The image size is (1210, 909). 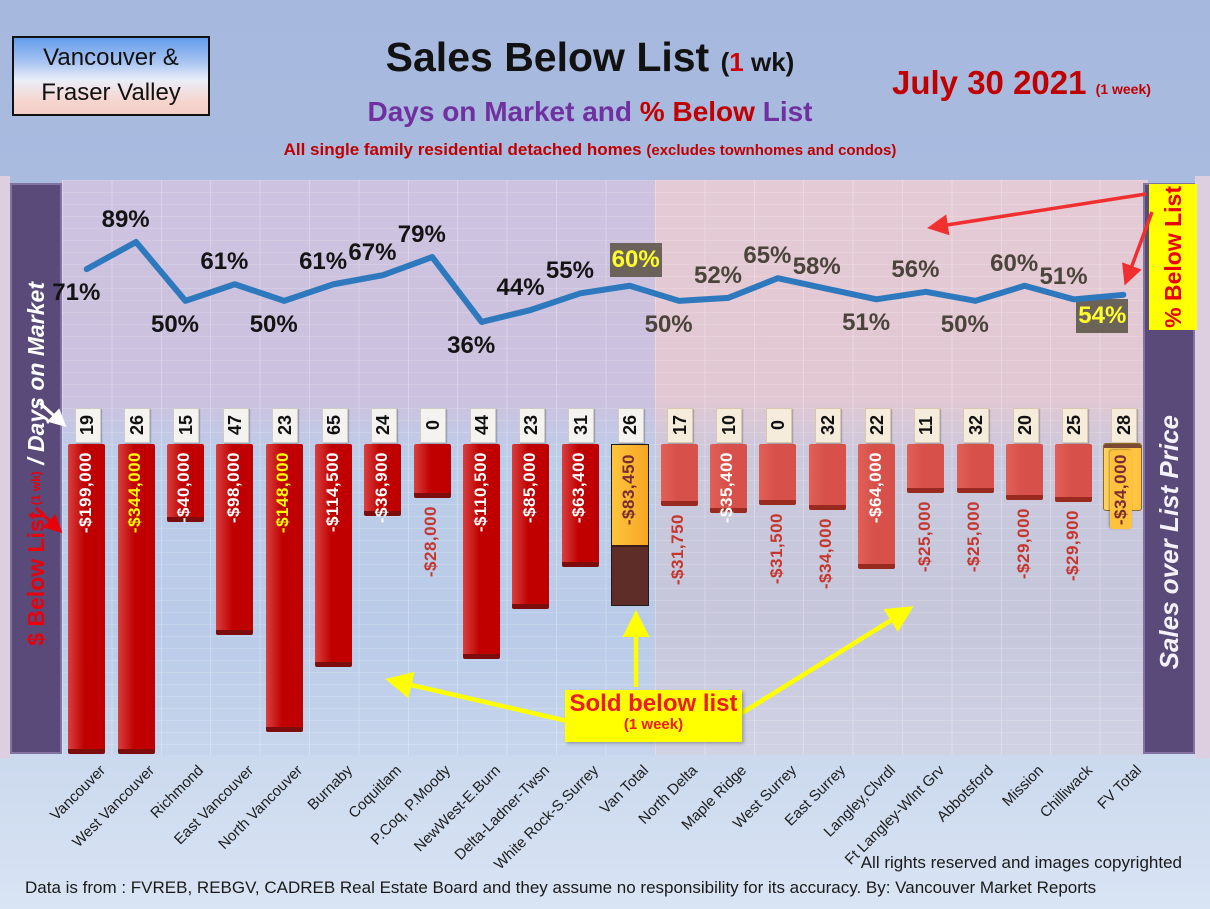 I want to click on days-on-market-value: 23, so click(x=284, y=425).